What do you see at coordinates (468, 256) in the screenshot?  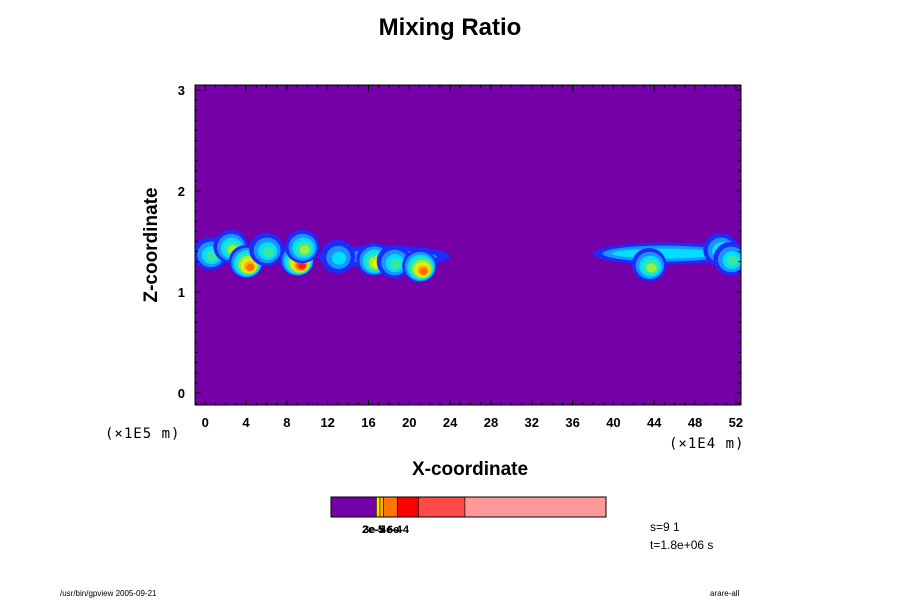 I see `field-layer` at bounding box center [468, 256].